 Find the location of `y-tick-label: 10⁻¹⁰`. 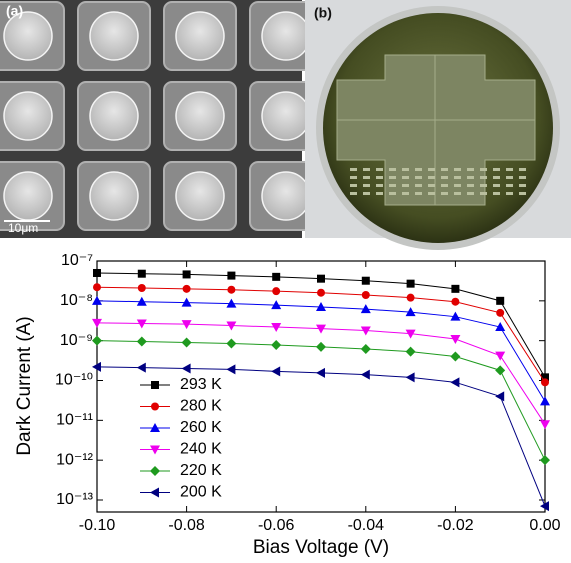

y-tick-label: 10⁻¹⁰ is located at coordinates (74, 380).